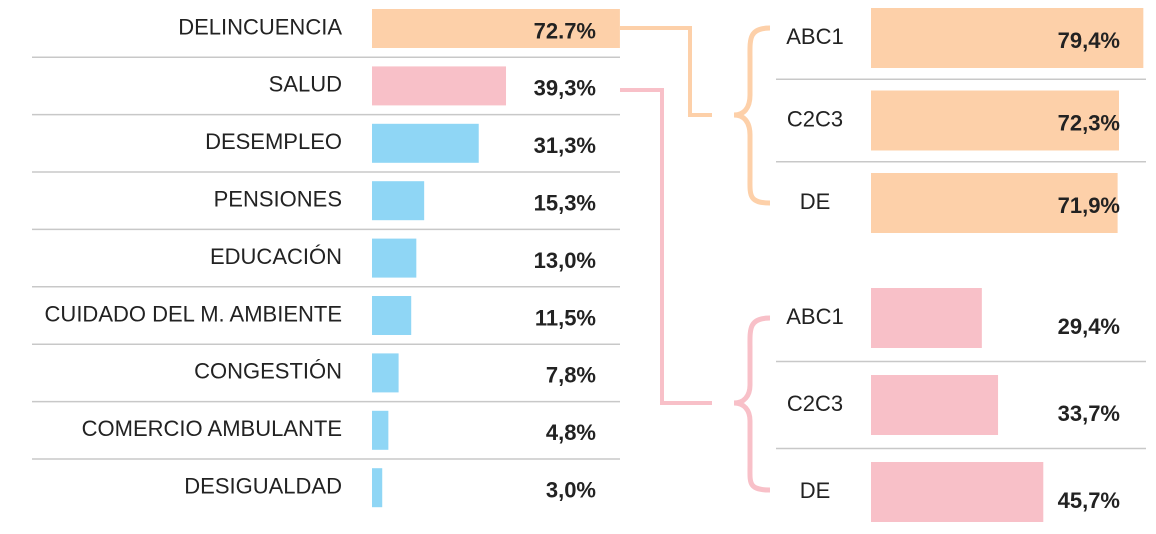 This screenshot has width=1156, height=534. What do you see at coordinates (571, 375) in the screenshot?
I see `value-label: 7,8%` at bounding box center [571, 375].